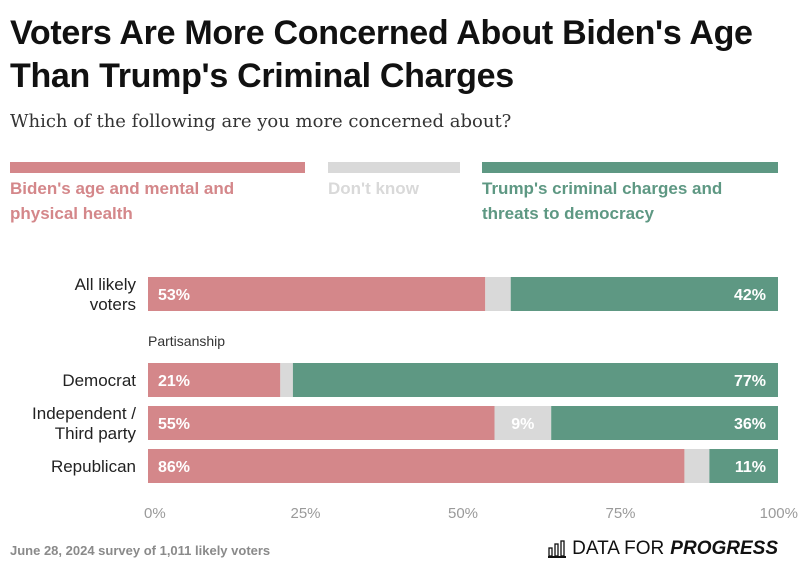  What do you see at coordinates (463, 513) in the screenshot?
I see `x-tick-label: 50%` at bounding box center [463, 513].